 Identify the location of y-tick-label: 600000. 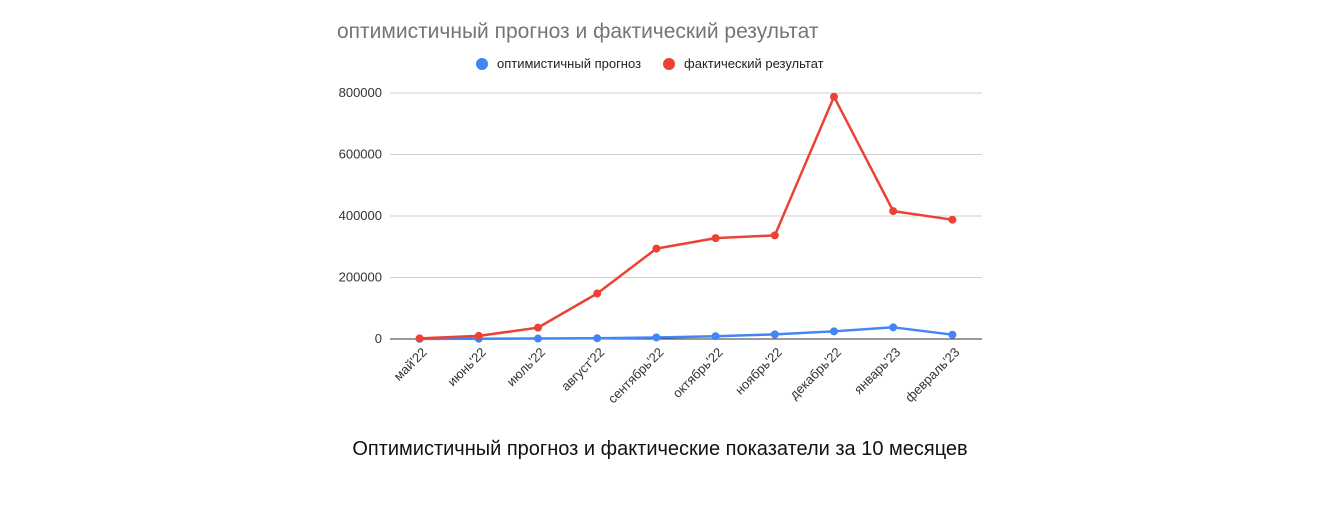
(360, 154).